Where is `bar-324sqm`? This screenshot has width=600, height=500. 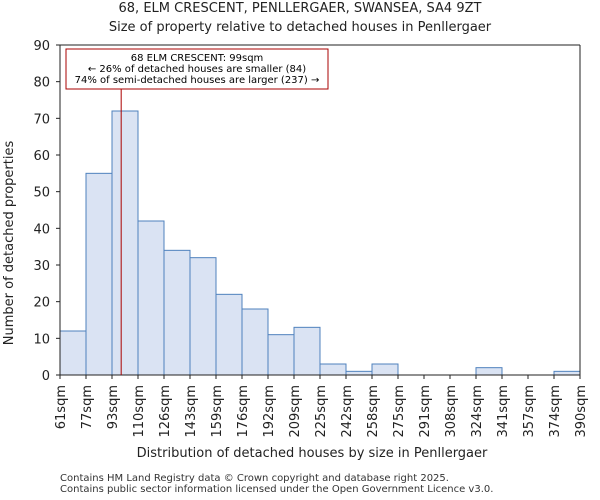
bar-324sqm is located at coordinates (489, 371).